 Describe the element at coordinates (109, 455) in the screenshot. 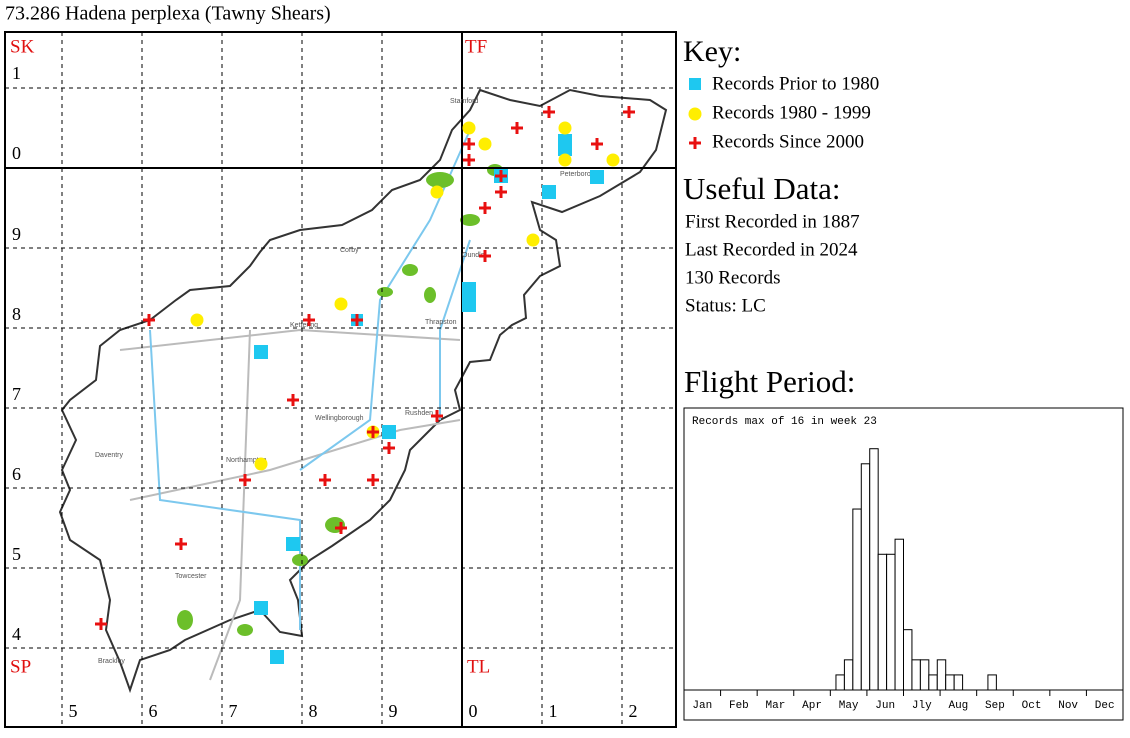

I see `town-label: Daventry` at that location.